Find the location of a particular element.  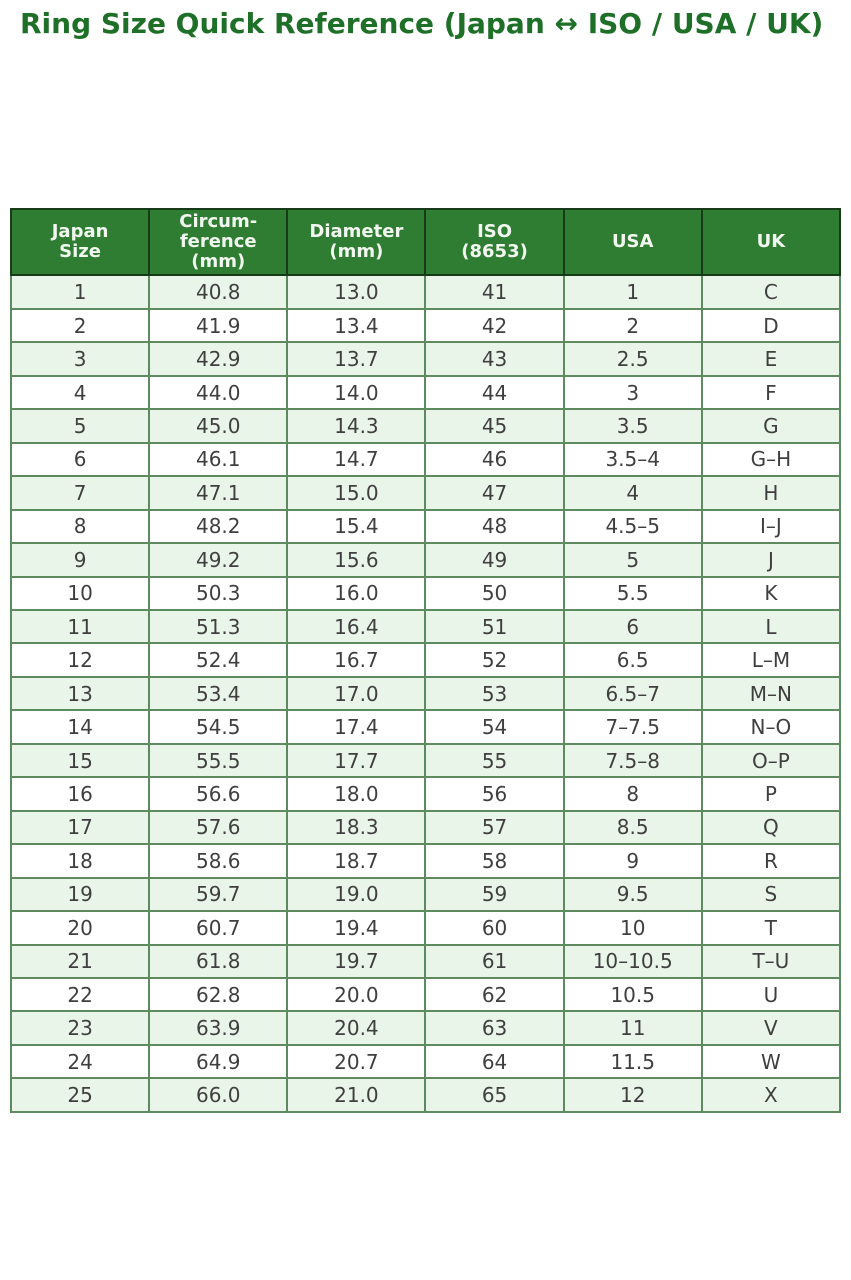

table-cell: 16 is located at coordinates (80, 794).